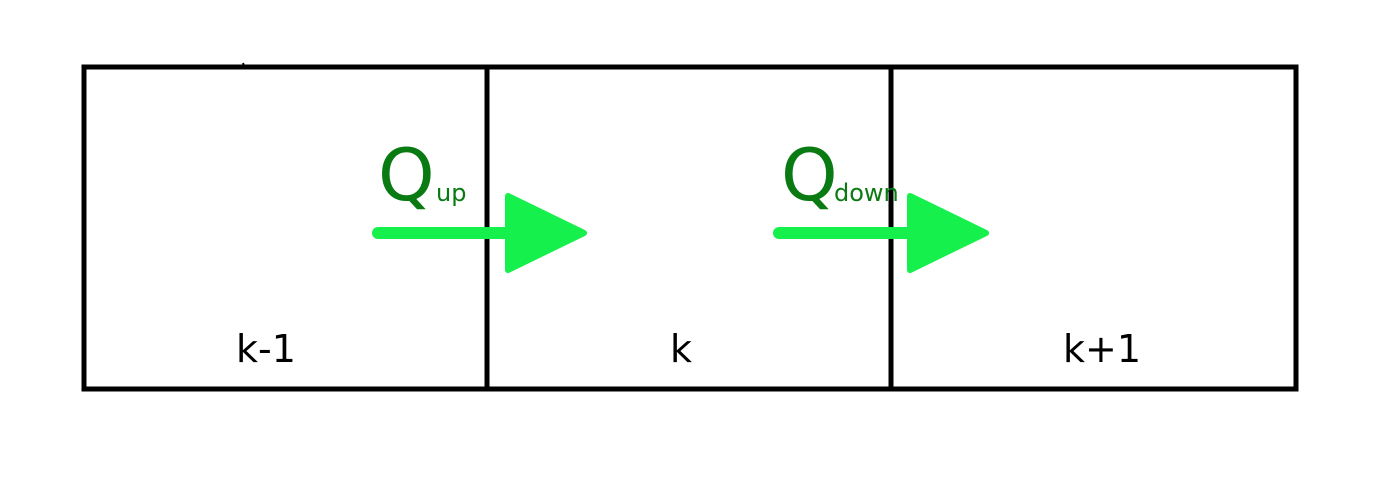 Image resolution: width=1389 pixels, height=496 pixels. I want to click on flux-arrow-down-head, so click(948, 233).